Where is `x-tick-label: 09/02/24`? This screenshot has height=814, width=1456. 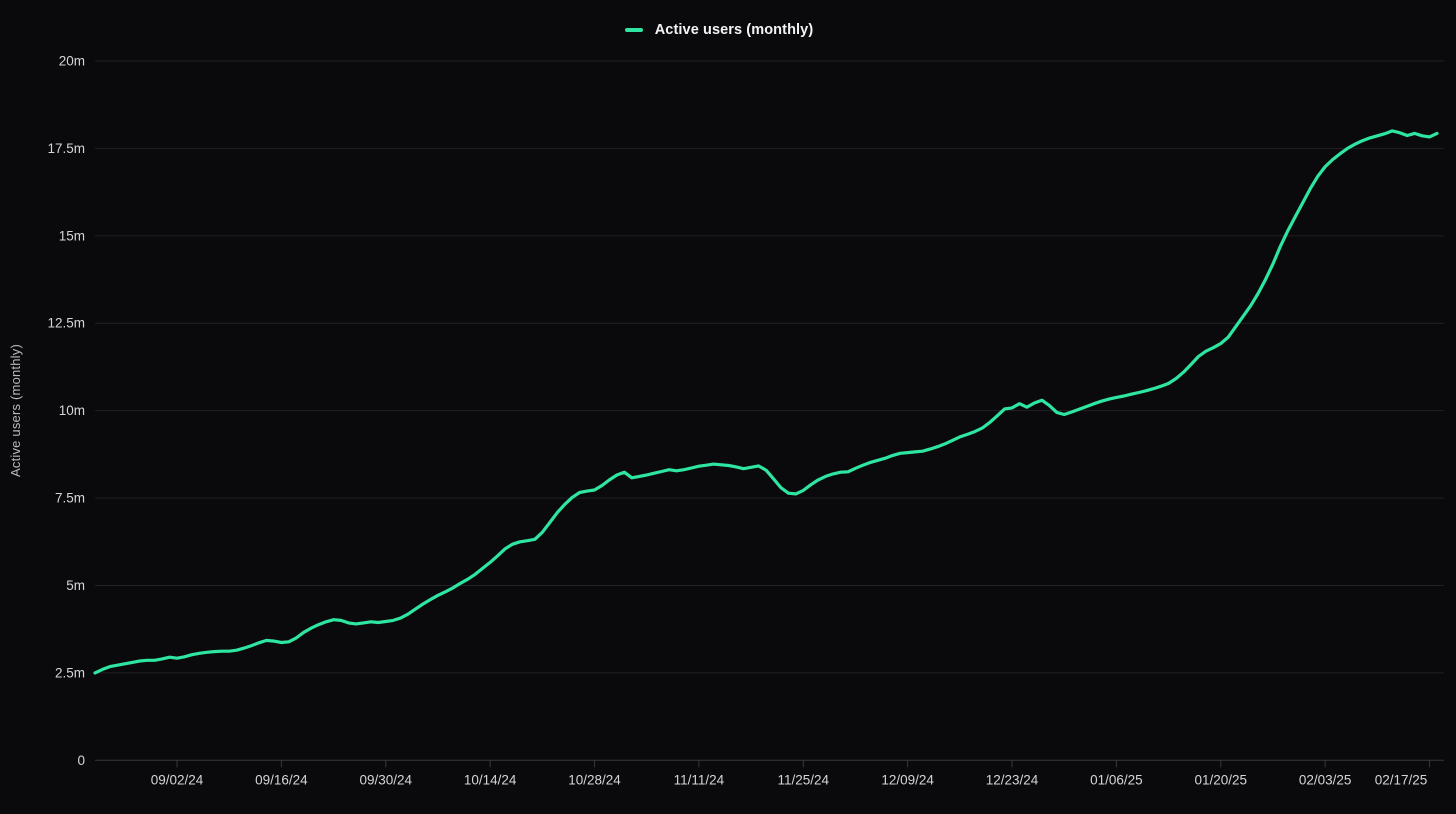
x-tick-label: 09/02/24 is located at coordinates (177, 780).